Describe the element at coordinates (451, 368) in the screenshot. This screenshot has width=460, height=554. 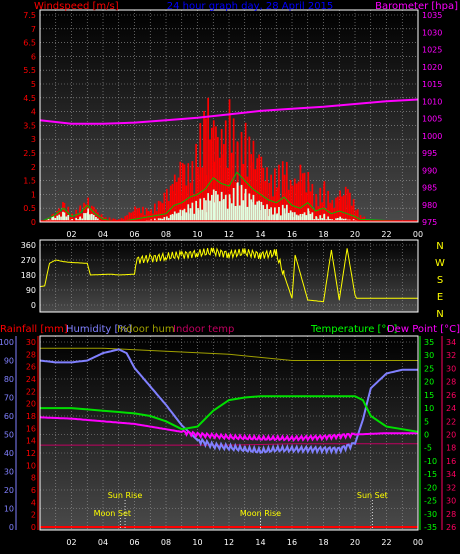
I see `dew-point-tick-label: 30` at that location.